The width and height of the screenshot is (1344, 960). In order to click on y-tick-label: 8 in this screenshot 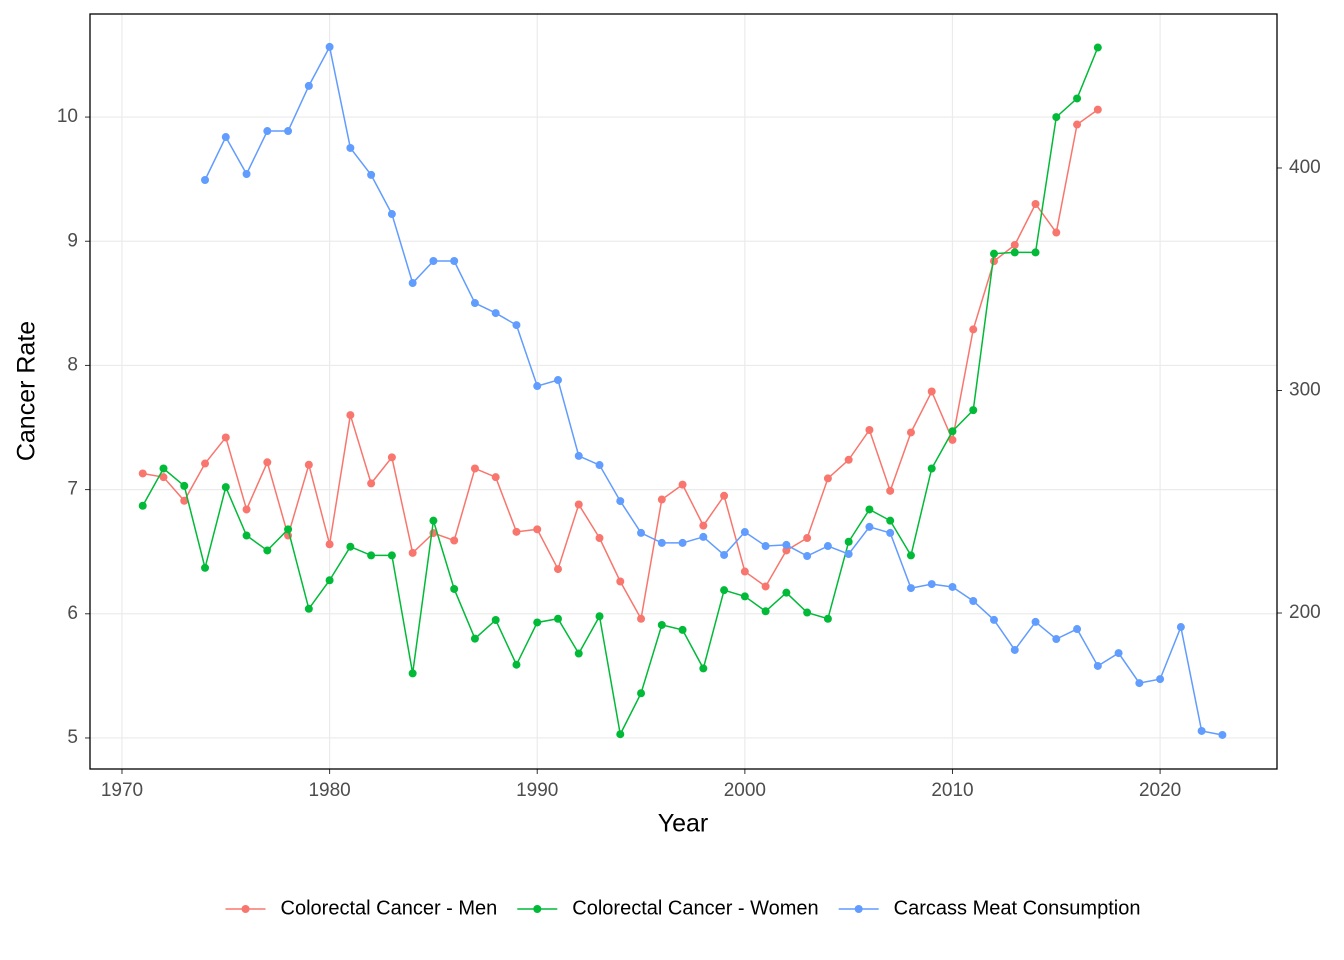, I will do `click(72, 364)`.